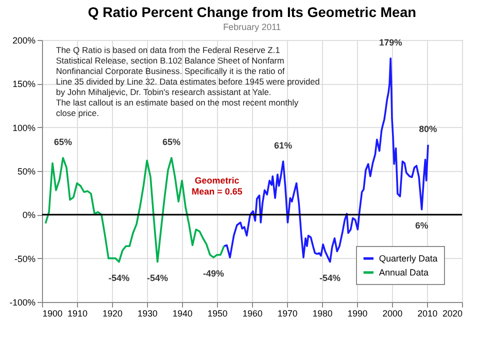 The height and width of the screenshot is (348, 480). Describe the element at coordinates (287, 313) in the screenshot. I see `x-tick-label: 1970` at that location.